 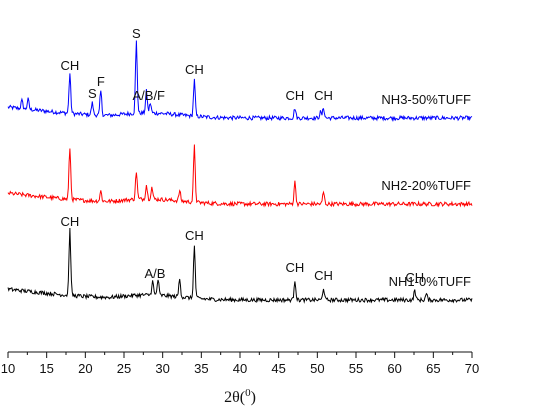 What do you see at coordinates (8, 368) in the screenshot?
I see `x-tick-label: 10` at bounding box center [8, 368].